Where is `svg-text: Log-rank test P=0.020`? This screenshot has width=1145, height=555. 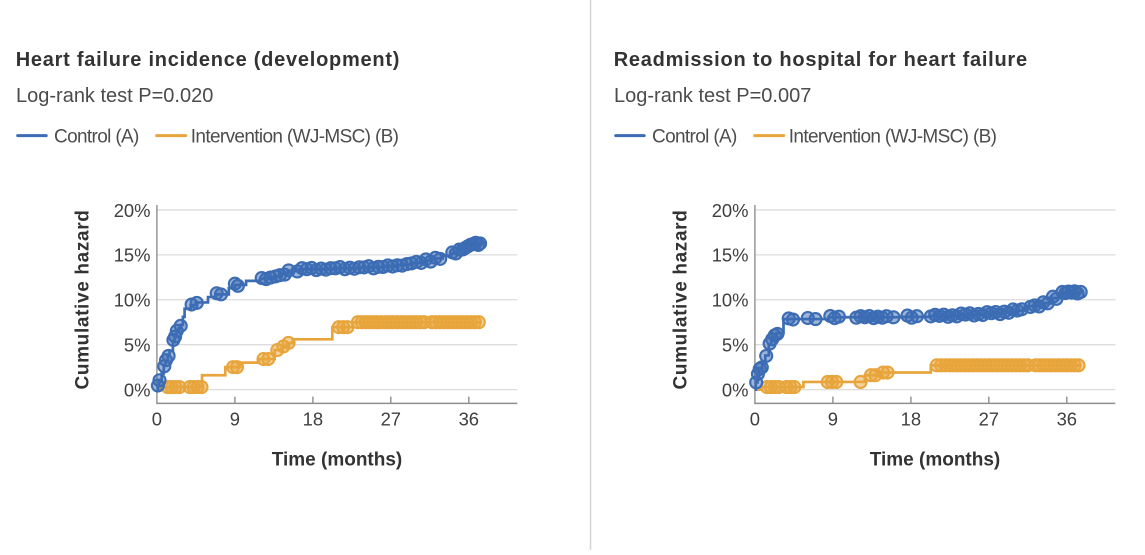 svg-text: Log-rank test P=0.020 is located at coordinates (114, 96).